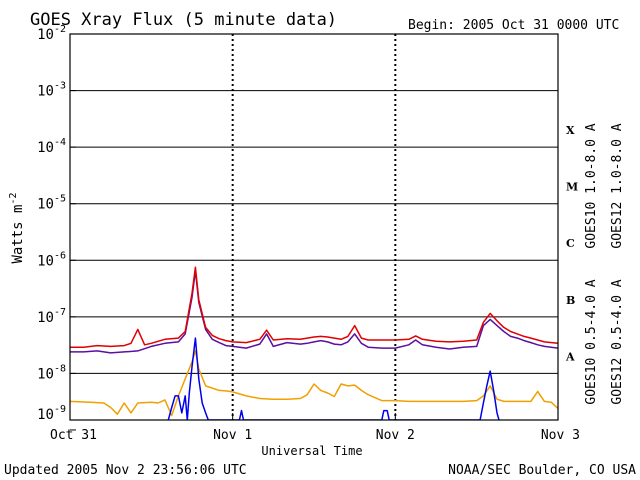 The height and width of the screenshot is (480, 640). I want to click on flare-class-A: A, so click(570, 356).